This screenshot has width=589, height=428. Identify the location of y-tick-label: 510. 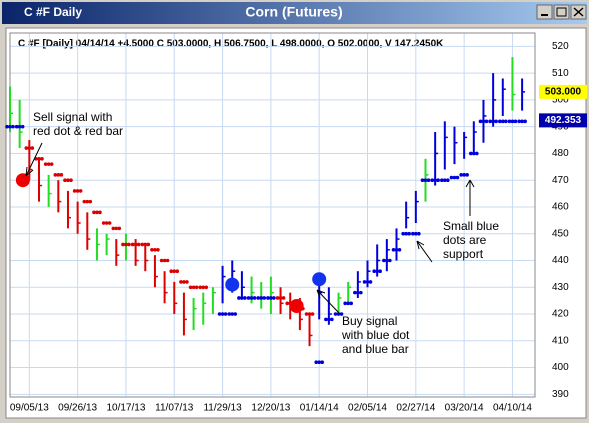
(560, 73).